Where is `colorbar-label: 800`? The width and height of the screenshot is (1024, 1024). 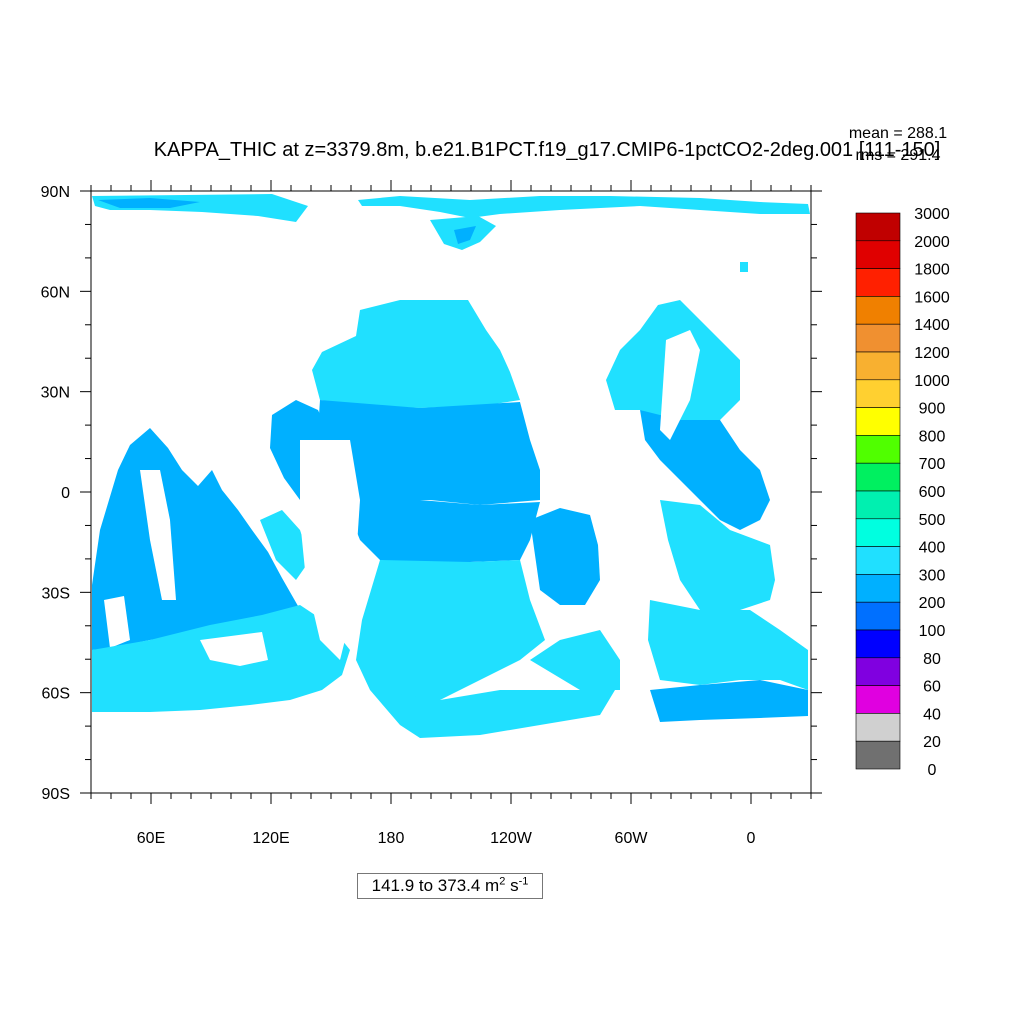
colorbar-label: 800 is located at coordinates (932, 436).